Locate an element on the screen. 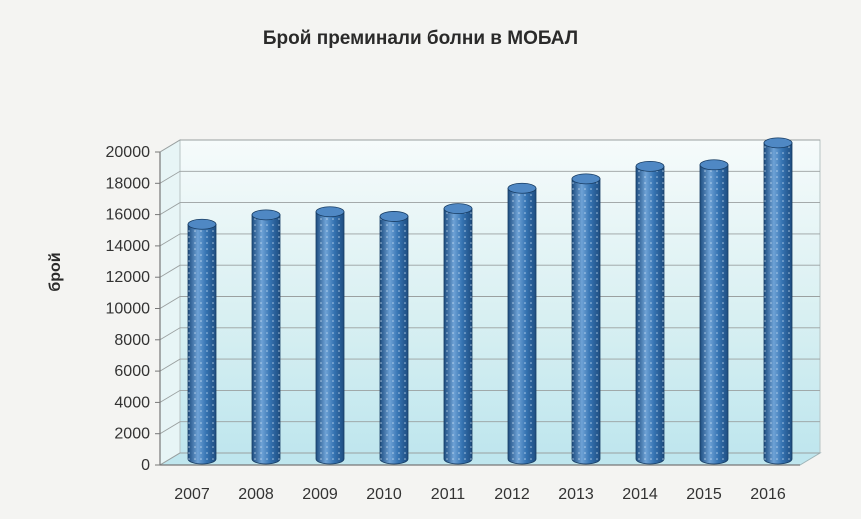 This screenshot has width=861, height=519. y-tick-label: 2000 is located at coordinates (132, 434).